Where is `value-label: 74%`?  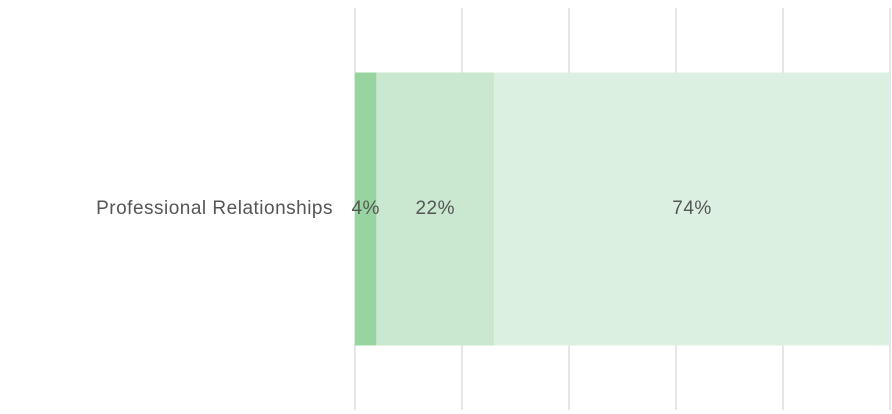
value-label: 74% is located at coordinates (692, 208).